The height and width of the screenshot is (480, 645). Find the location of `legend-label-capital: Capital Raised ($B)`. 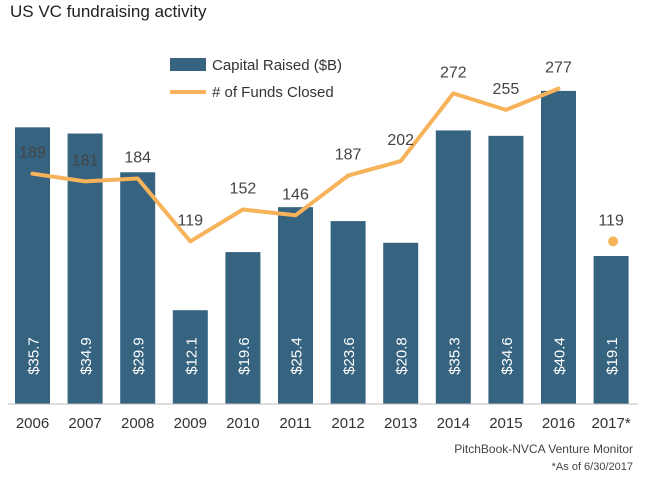

legend-label-capital: Capital Raised ($B) is located at coordinates (277, 65).